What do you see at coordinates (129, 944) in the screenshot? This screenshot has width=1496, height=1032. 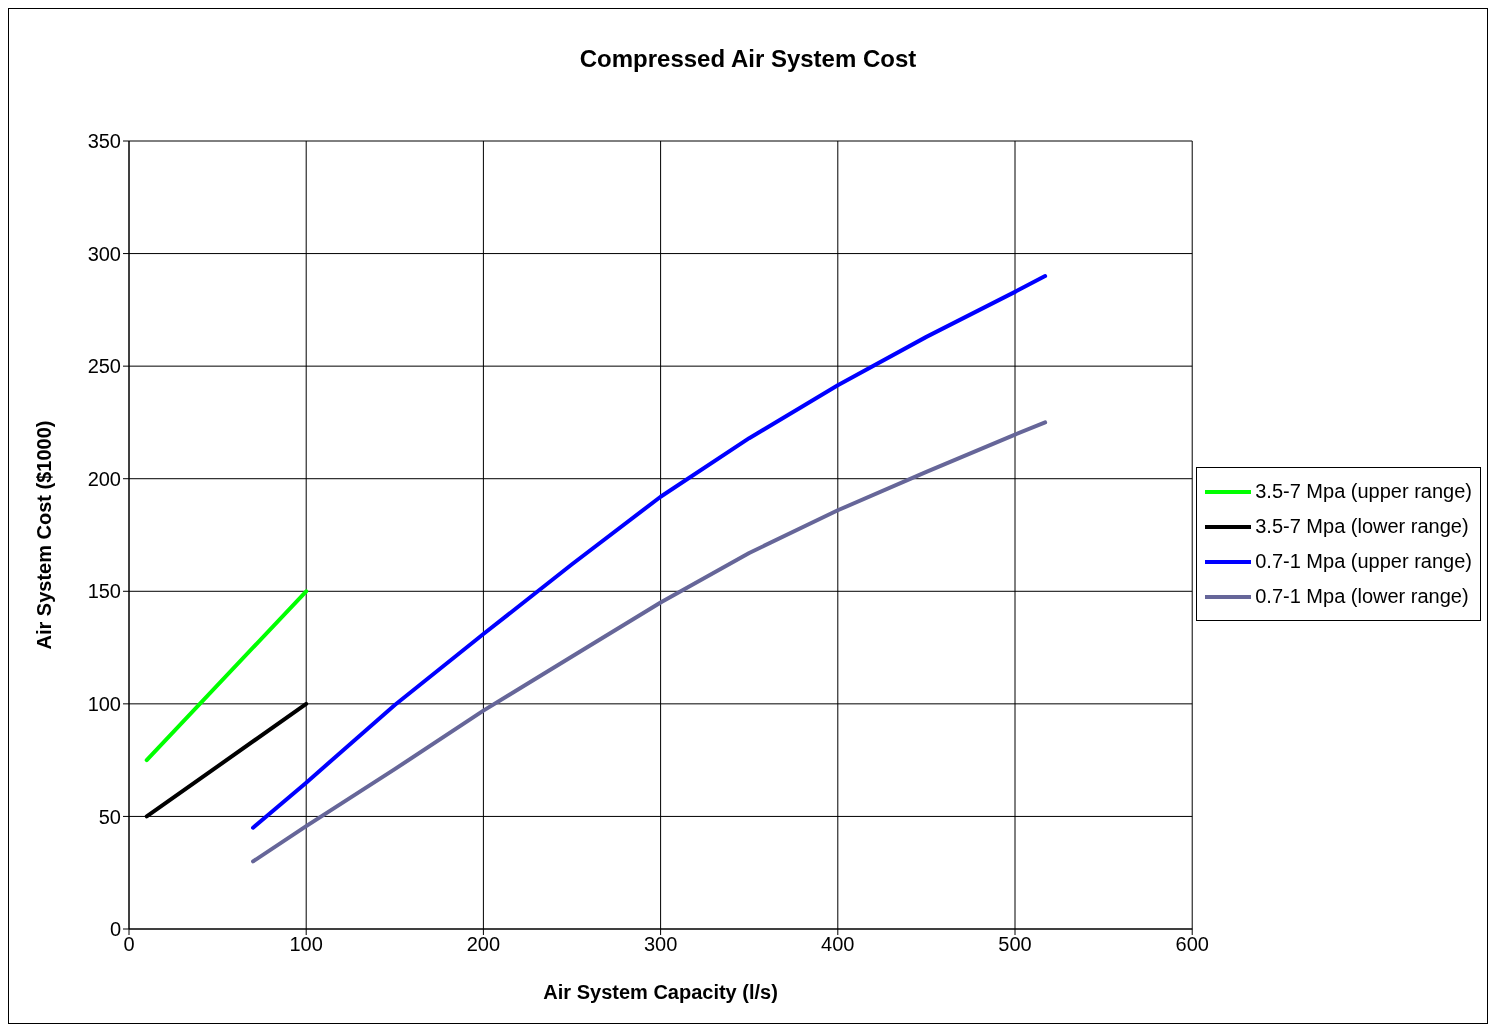 I see `x-tick-label: 0` at bounding box center [129, 944].